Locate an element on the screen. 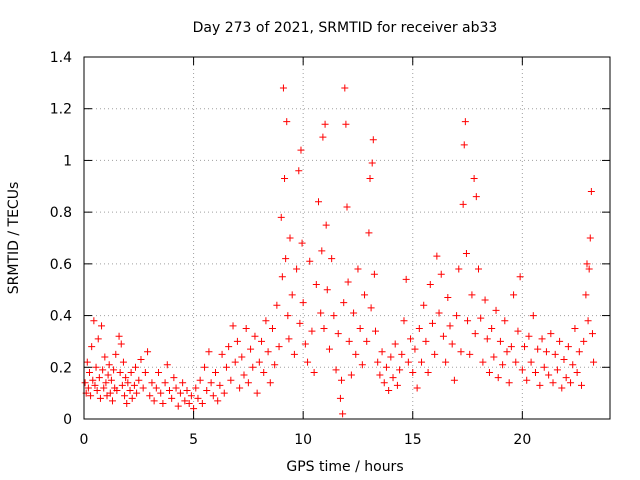  y-tick-label: 0.4 is located at coordinates (61, 317).